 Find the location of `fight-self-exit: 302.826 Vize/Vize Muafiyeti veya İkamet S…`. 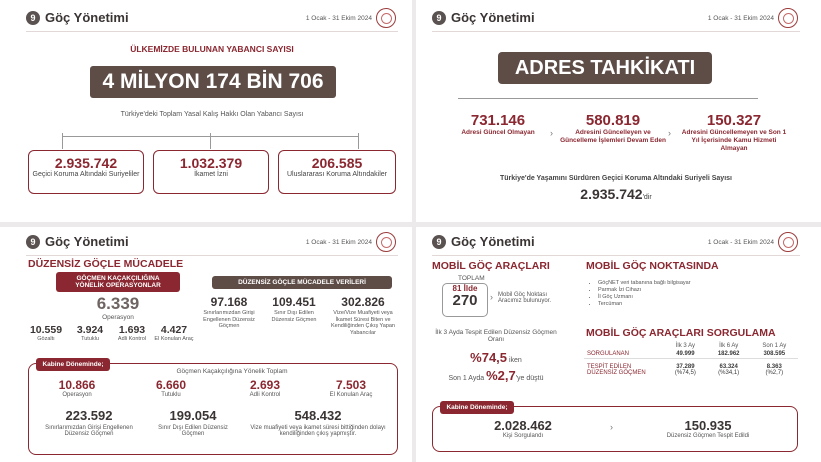

fight-self-exit: 302.826 Vize/Vize Muafiyeti veya İkamet S… is located at coordinates (362, 315).